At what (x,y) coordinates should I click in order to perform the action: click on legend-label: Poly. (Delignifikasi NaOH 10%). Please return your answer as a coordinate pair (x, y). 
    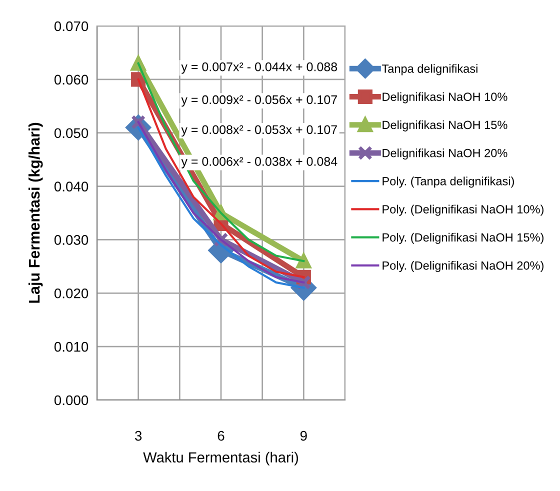
    Looking at the image, I should click on (463, 210).